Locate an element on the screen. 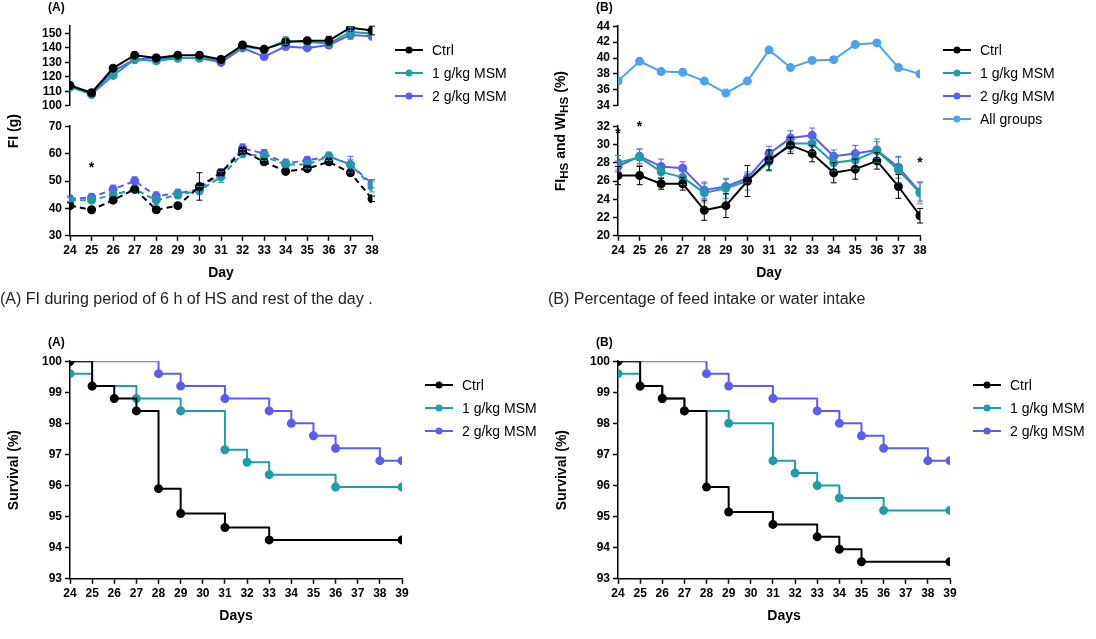 The height and width of the screenshot is (639, 1096). y-tick-label: 150 is located at coordinates (52, 32).